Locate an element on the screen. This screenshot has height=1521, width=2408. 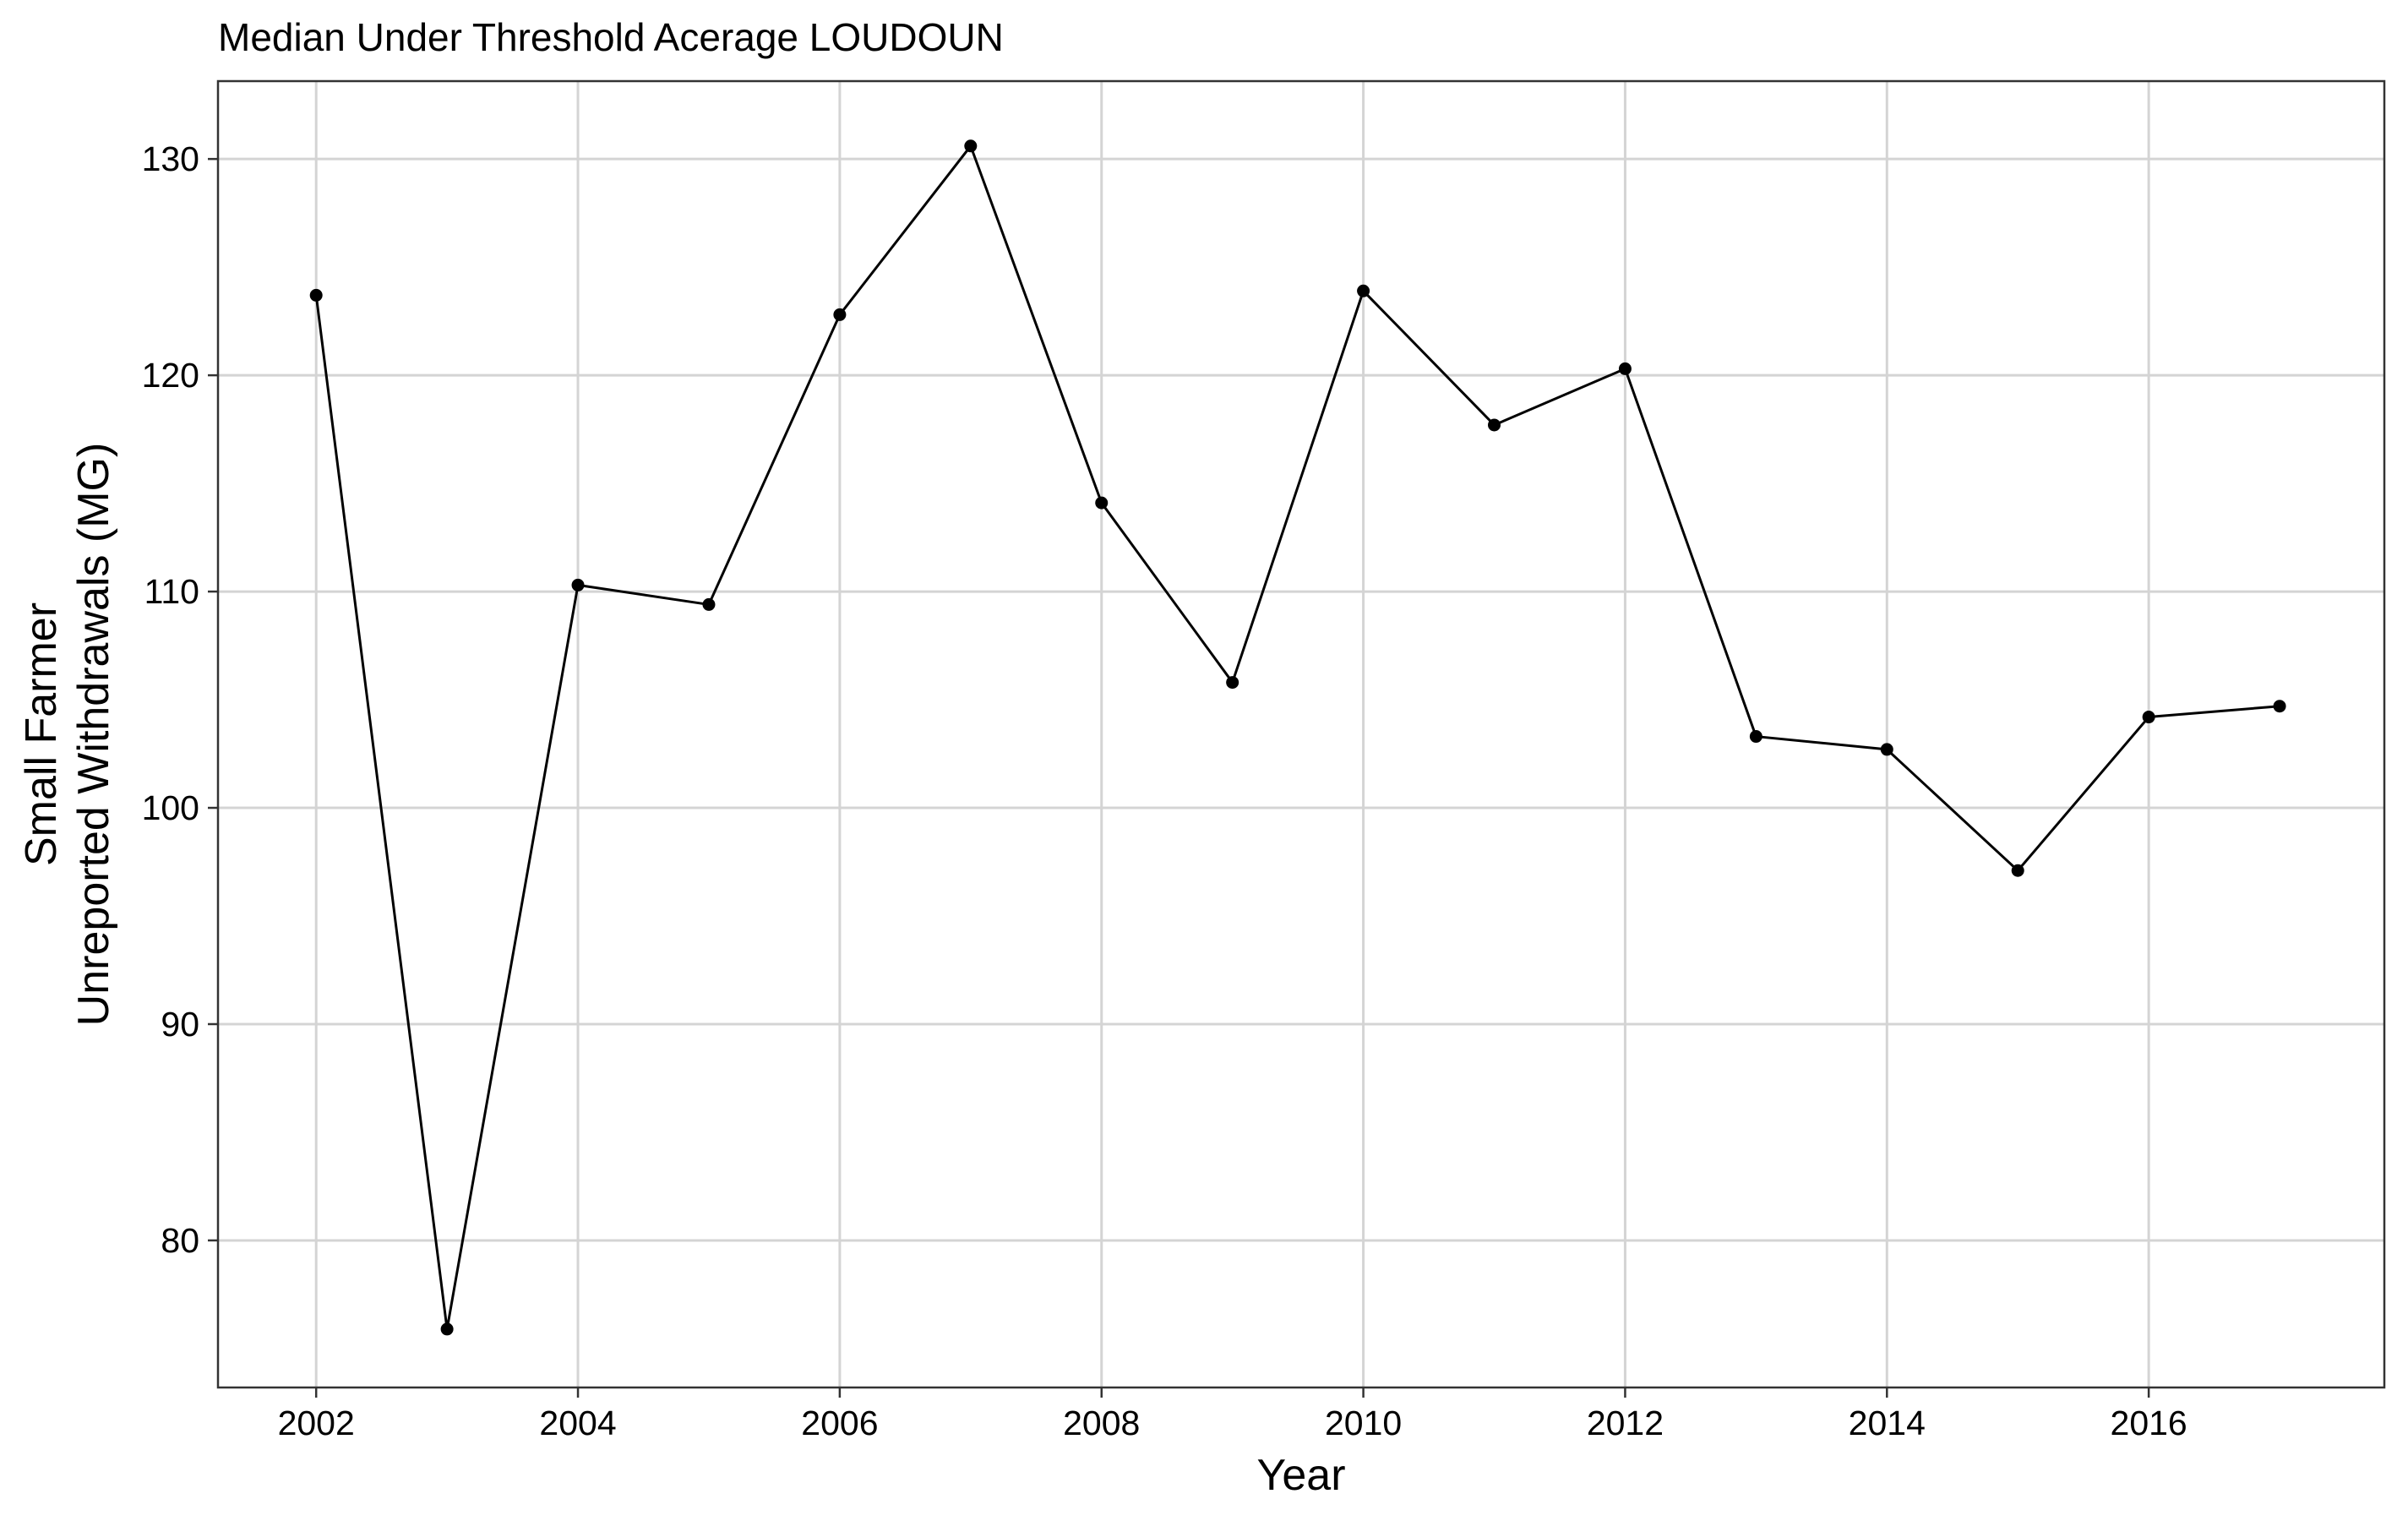
x-tick-label: 2006 is located at coordinates (840, 1423).